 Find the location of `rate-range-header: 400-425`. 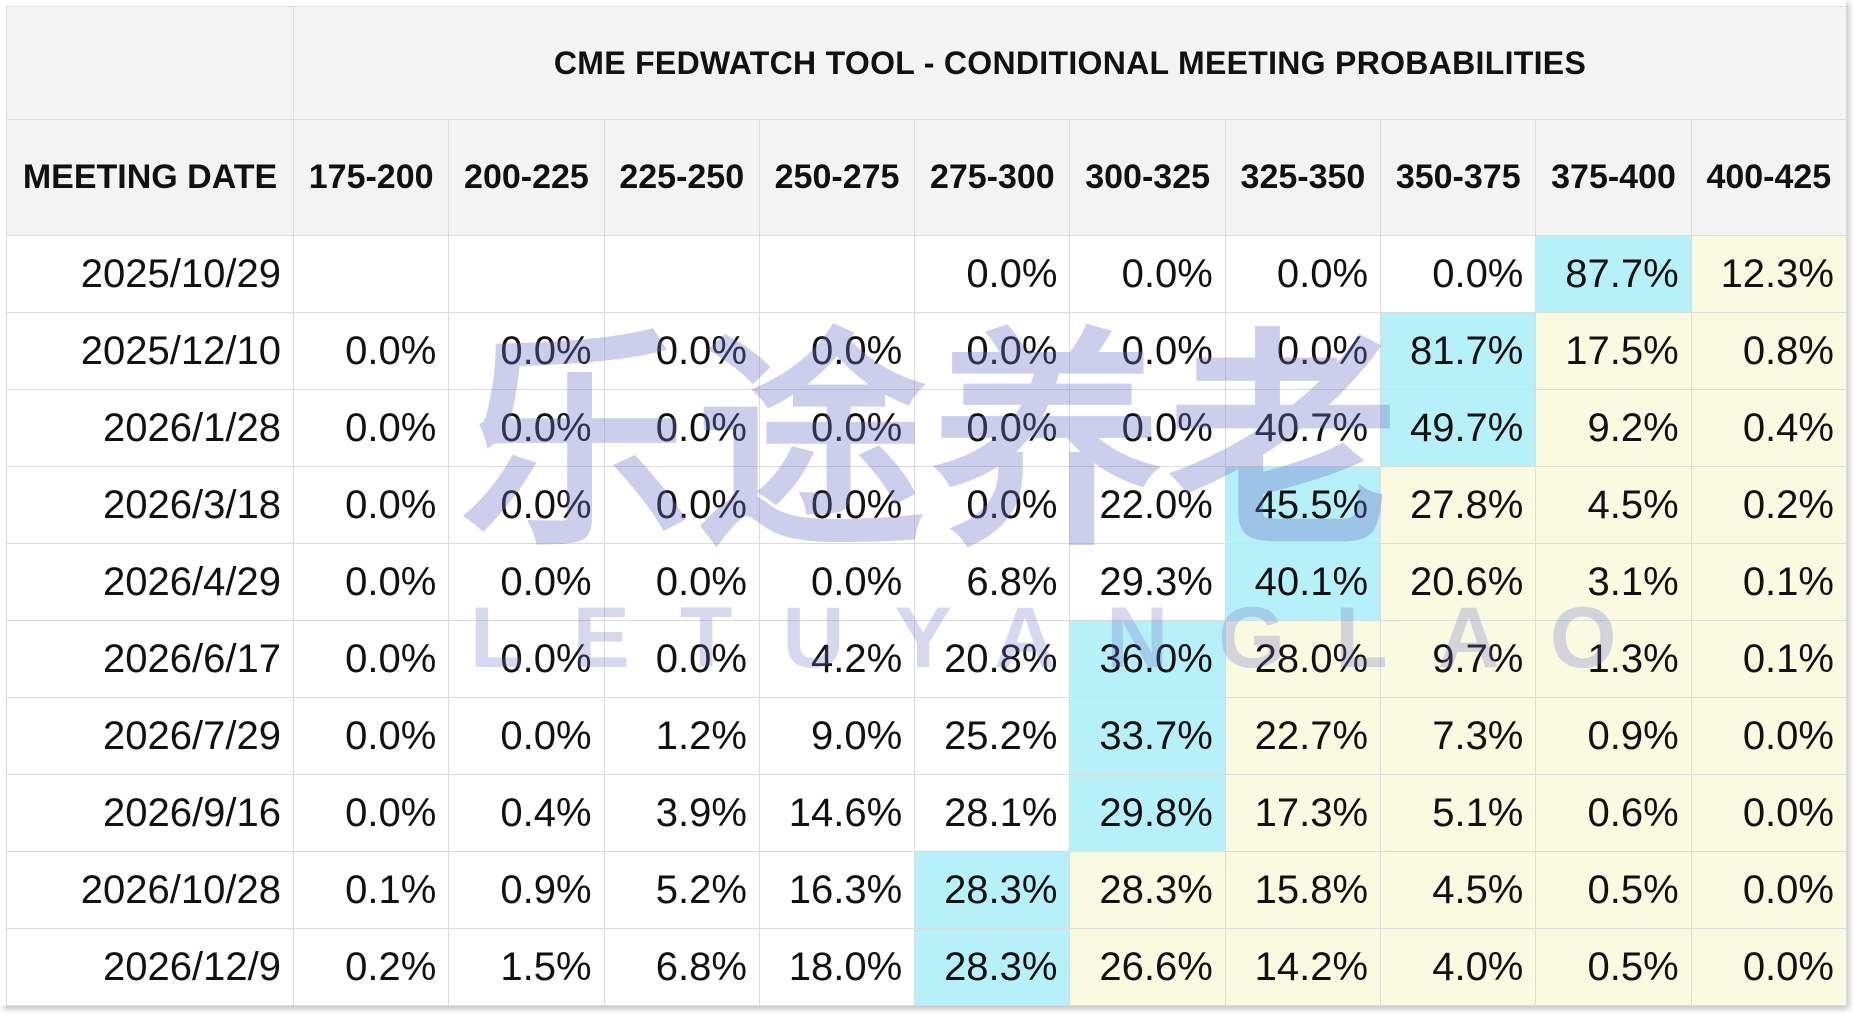

rate-range-header: 400-425 is located at coordinates (1768, 177).